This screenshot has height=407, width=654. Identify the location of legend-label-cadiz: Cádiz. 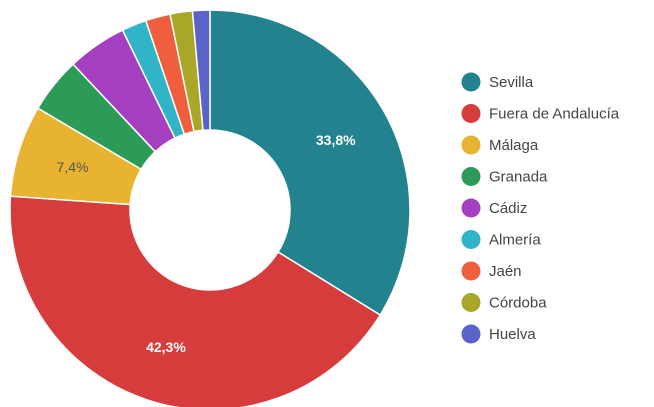
(508, 208).